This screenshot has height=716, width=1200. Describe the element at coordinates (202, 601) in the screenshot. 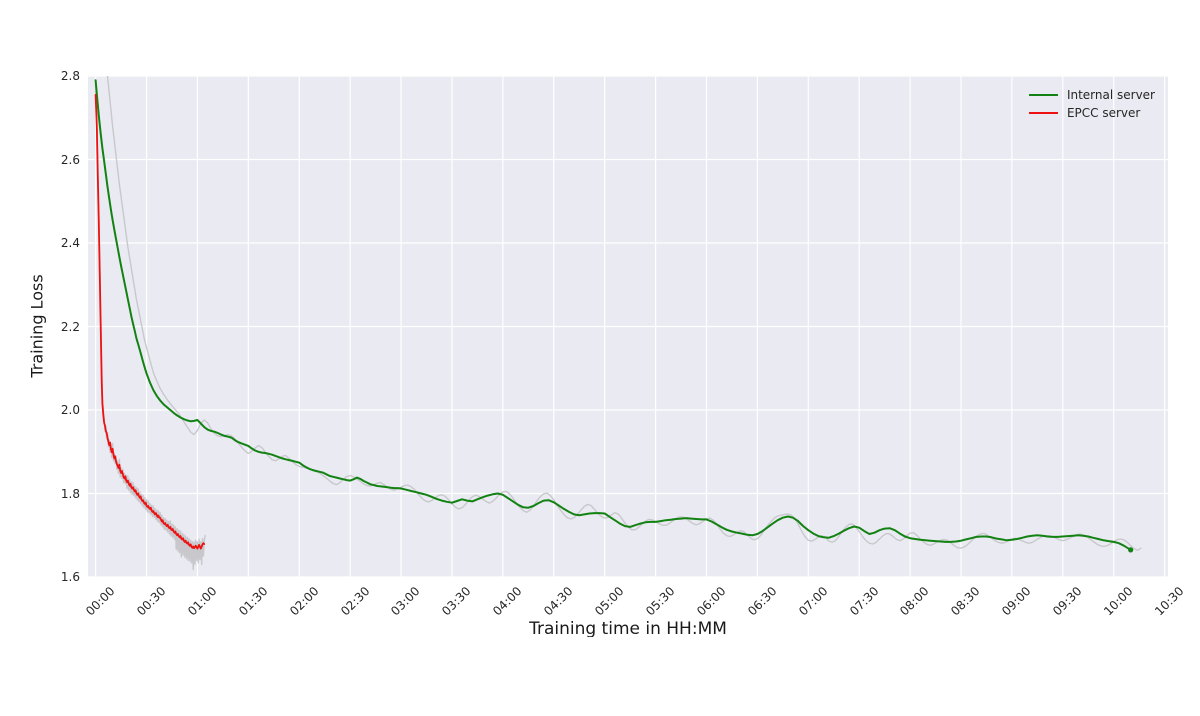

I see `x-tick-label: 01:00` at that location.